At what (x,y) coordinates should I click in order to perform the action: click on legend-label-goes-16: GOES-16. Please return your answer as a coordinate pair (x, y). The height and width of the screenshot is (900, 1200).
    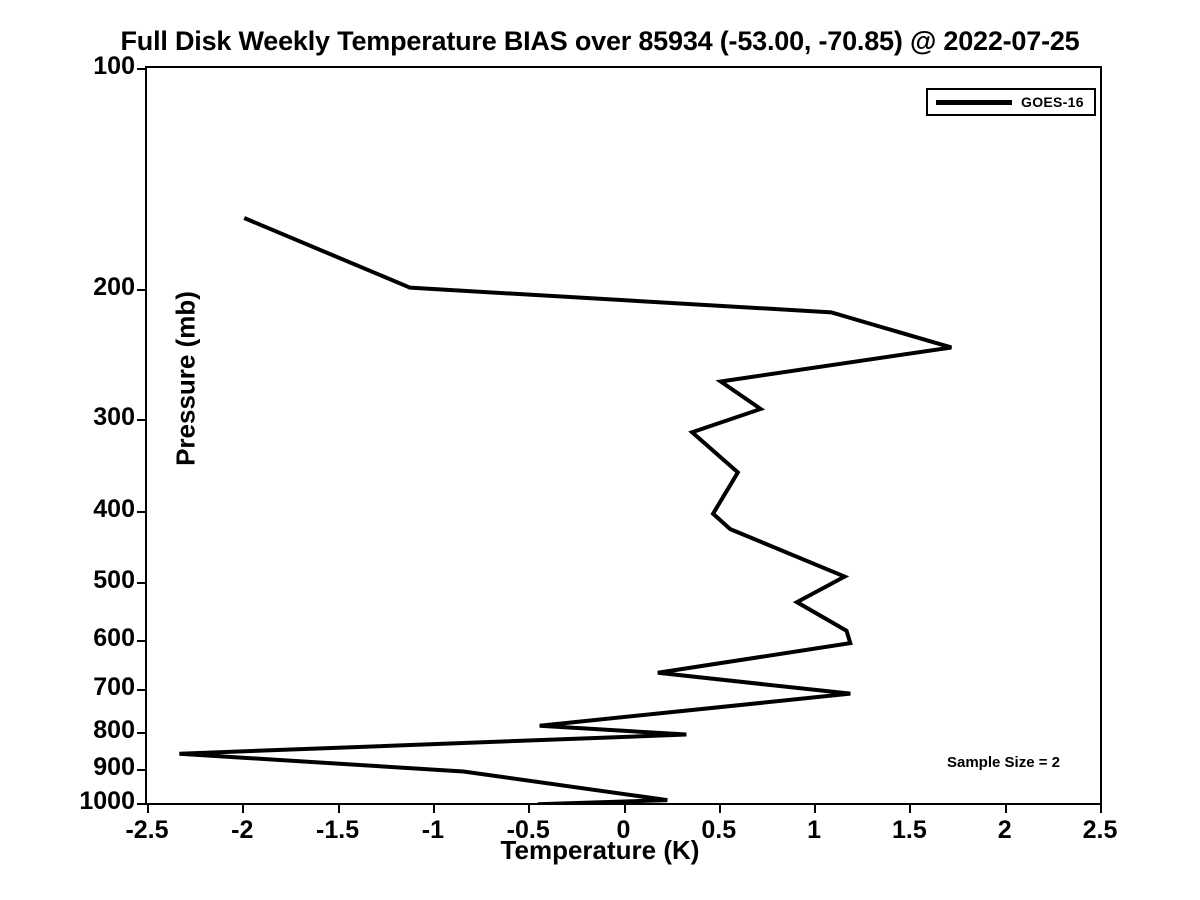
    Looking at the image, I should click on (1052, 102).